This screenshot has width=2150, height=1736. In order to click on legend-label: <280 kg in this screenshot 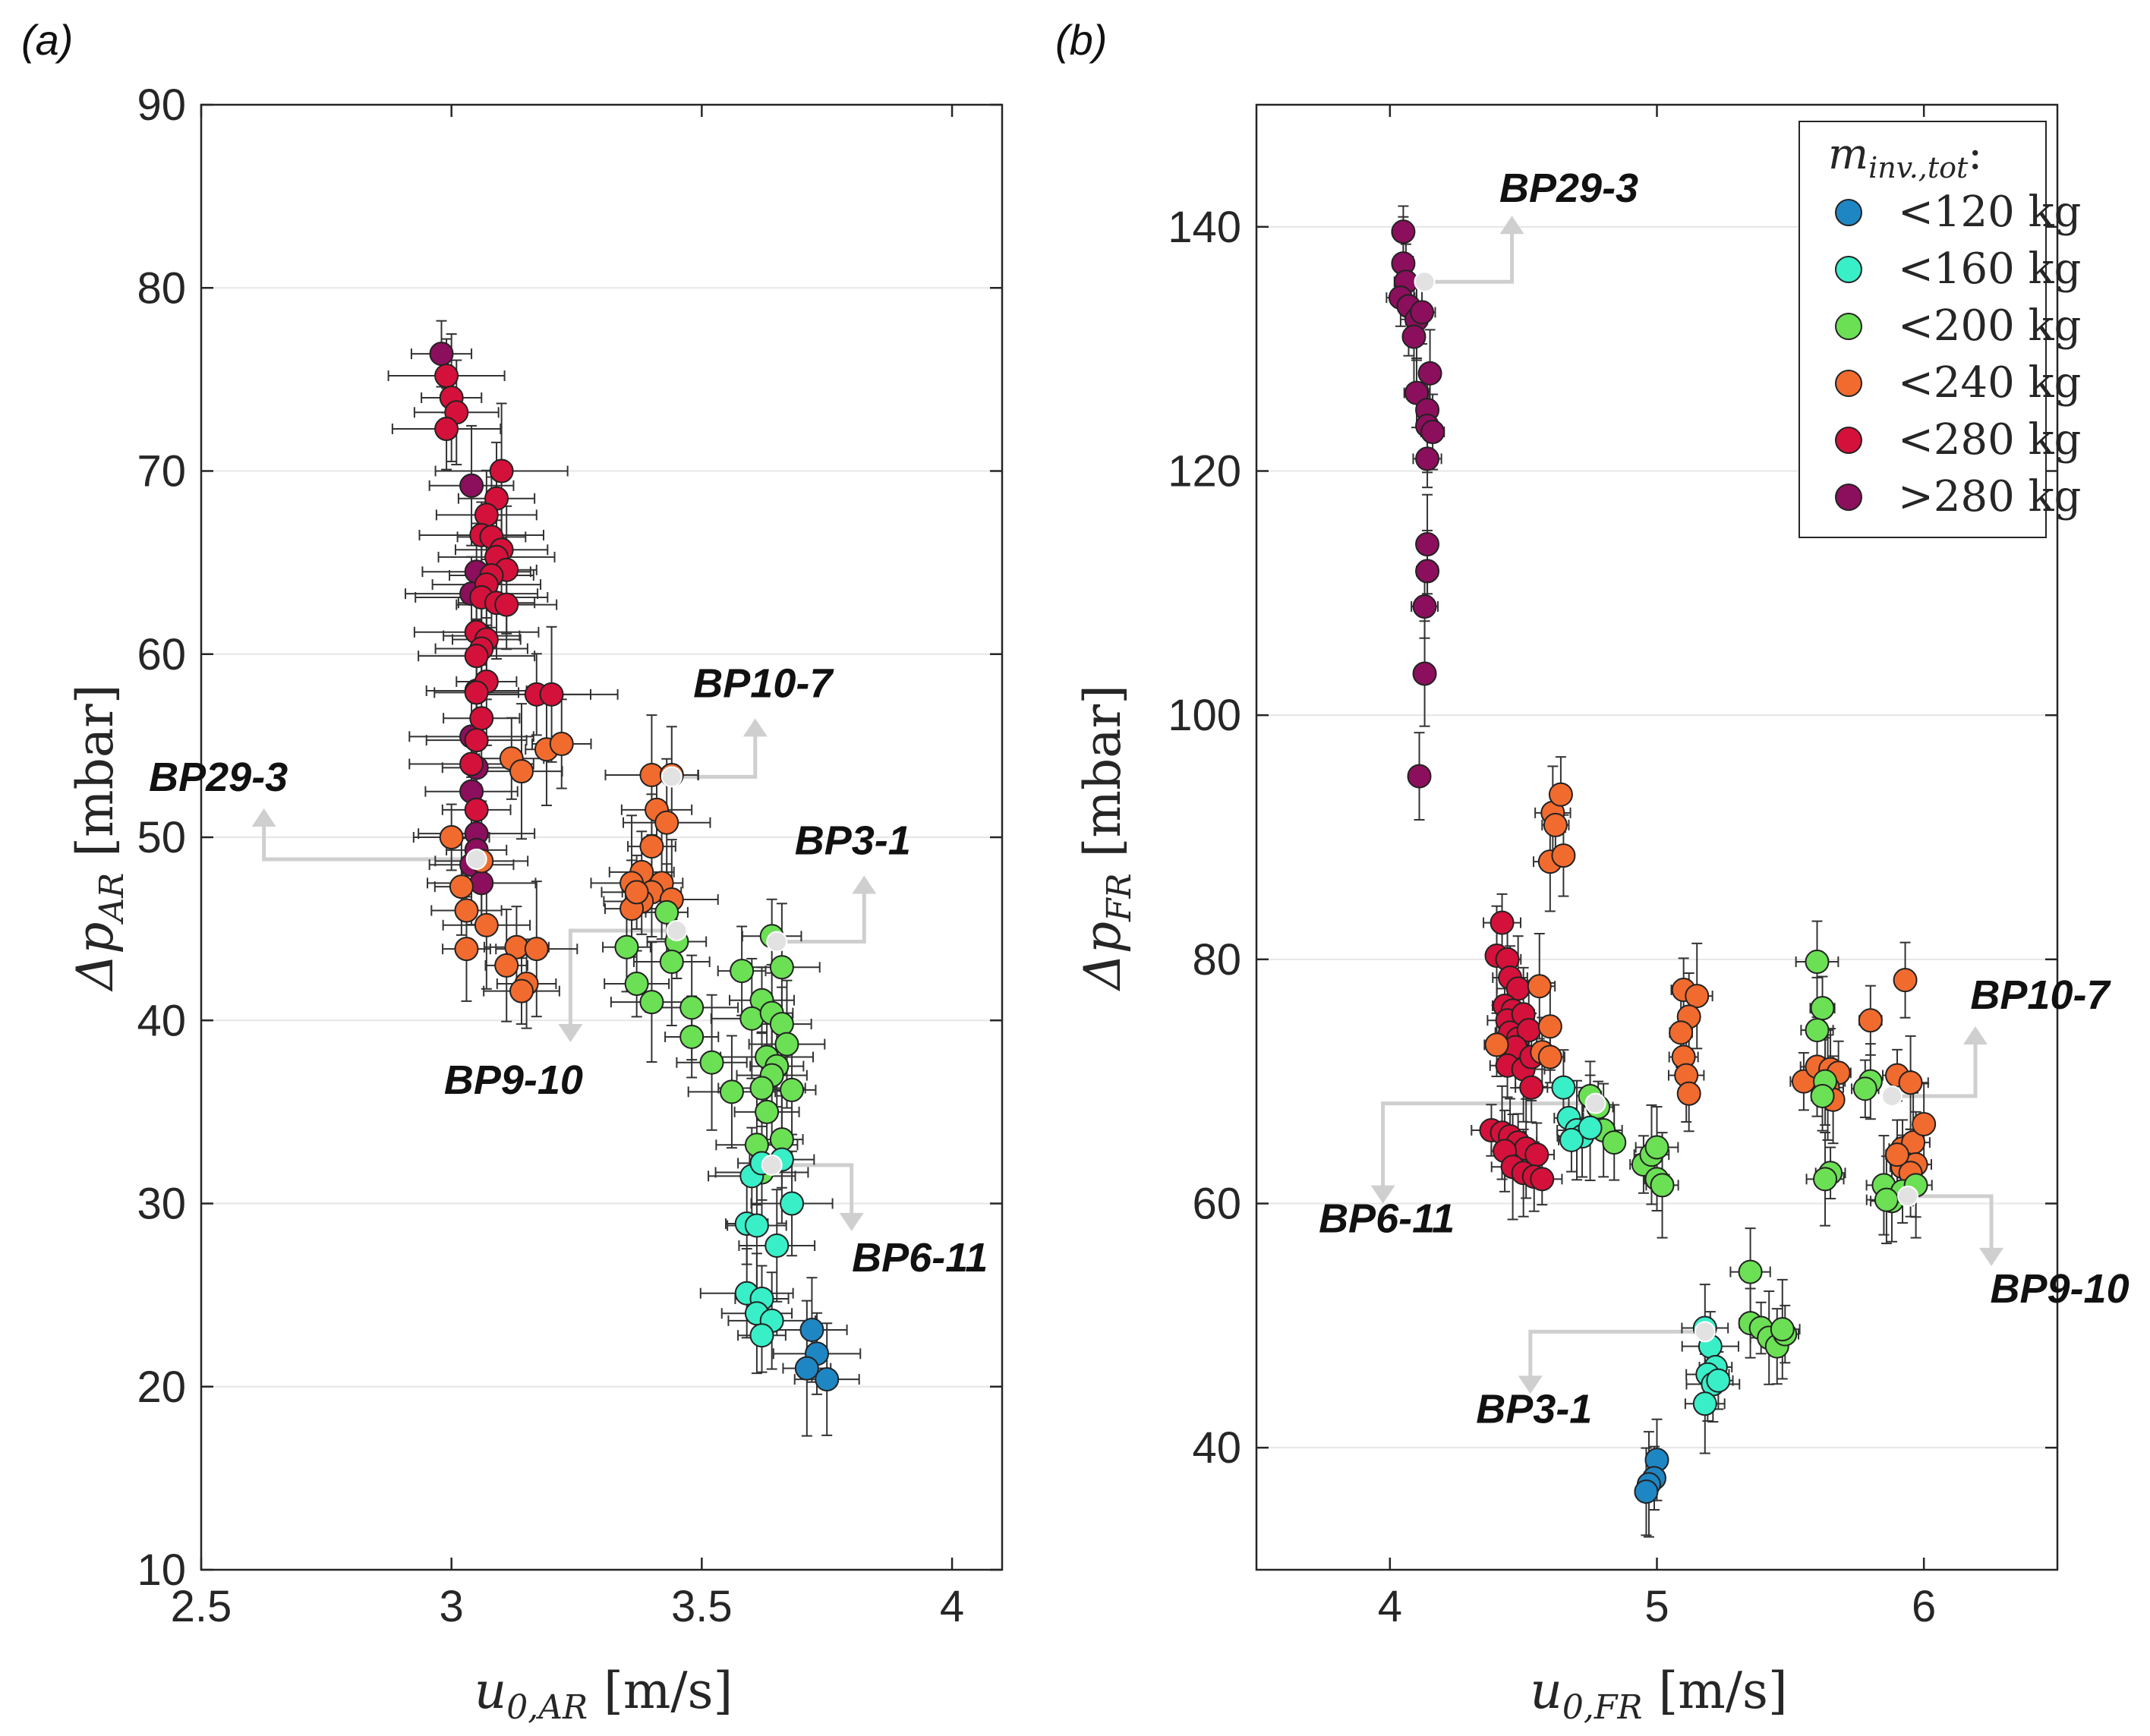, I will do `click(1989, 440)`.